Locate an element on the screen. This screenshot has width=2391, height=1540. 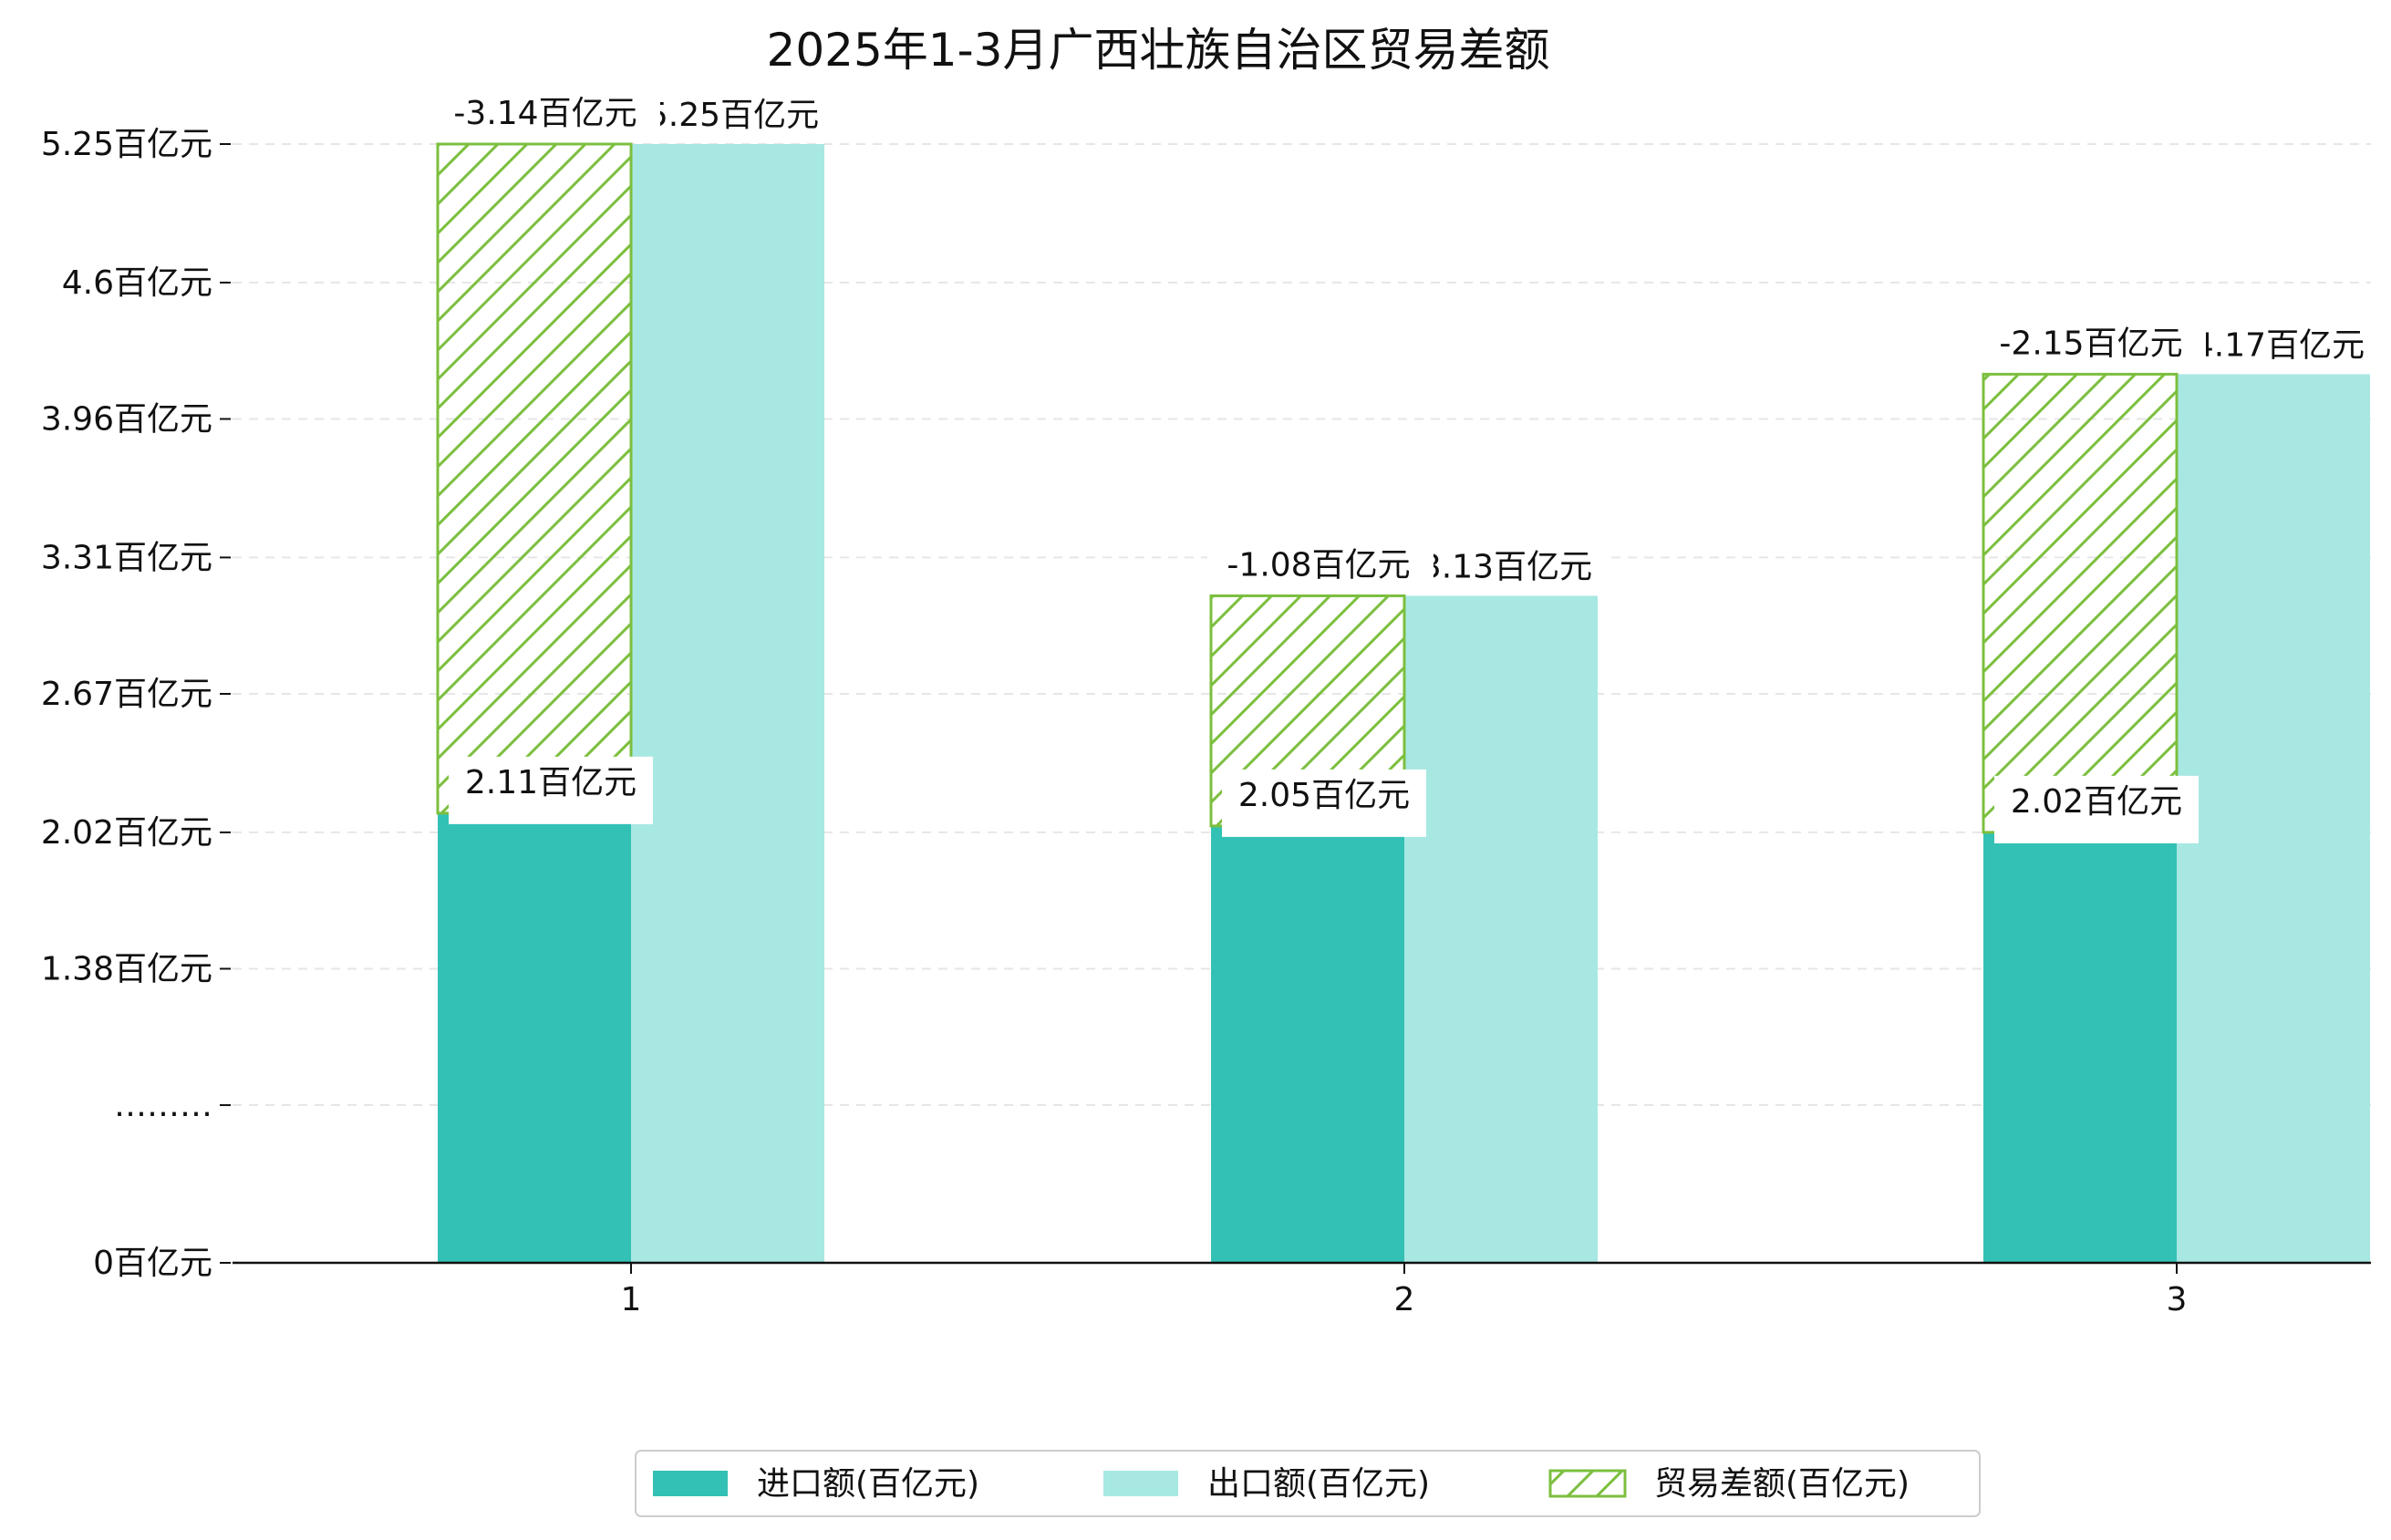
legend-balance-label: 贸易差额(百亿元) is located at coordinates (1782, 1484).